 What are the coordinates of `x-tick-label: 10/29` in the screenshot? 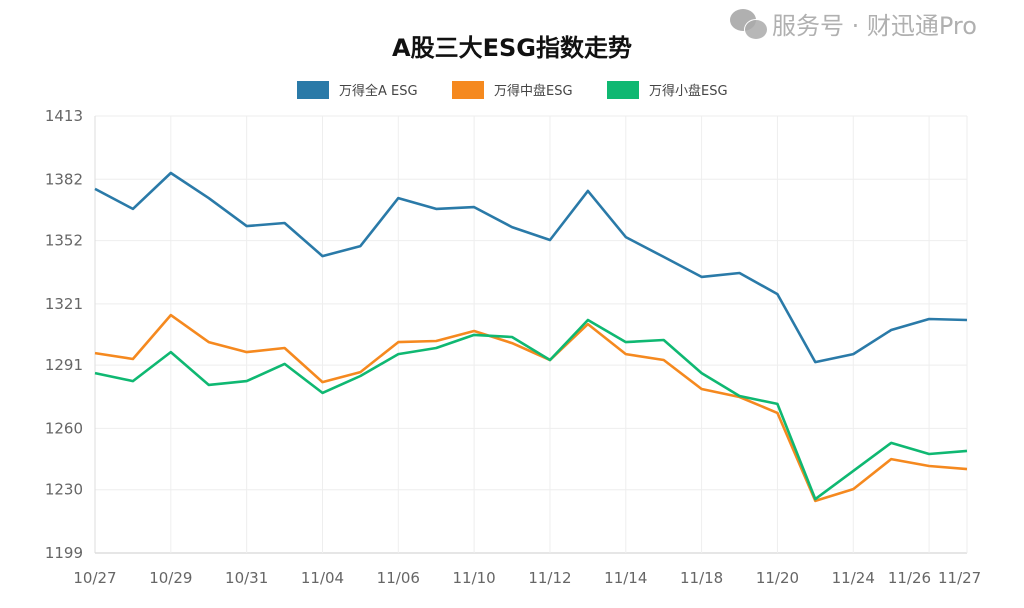 It's located at (170, 578).